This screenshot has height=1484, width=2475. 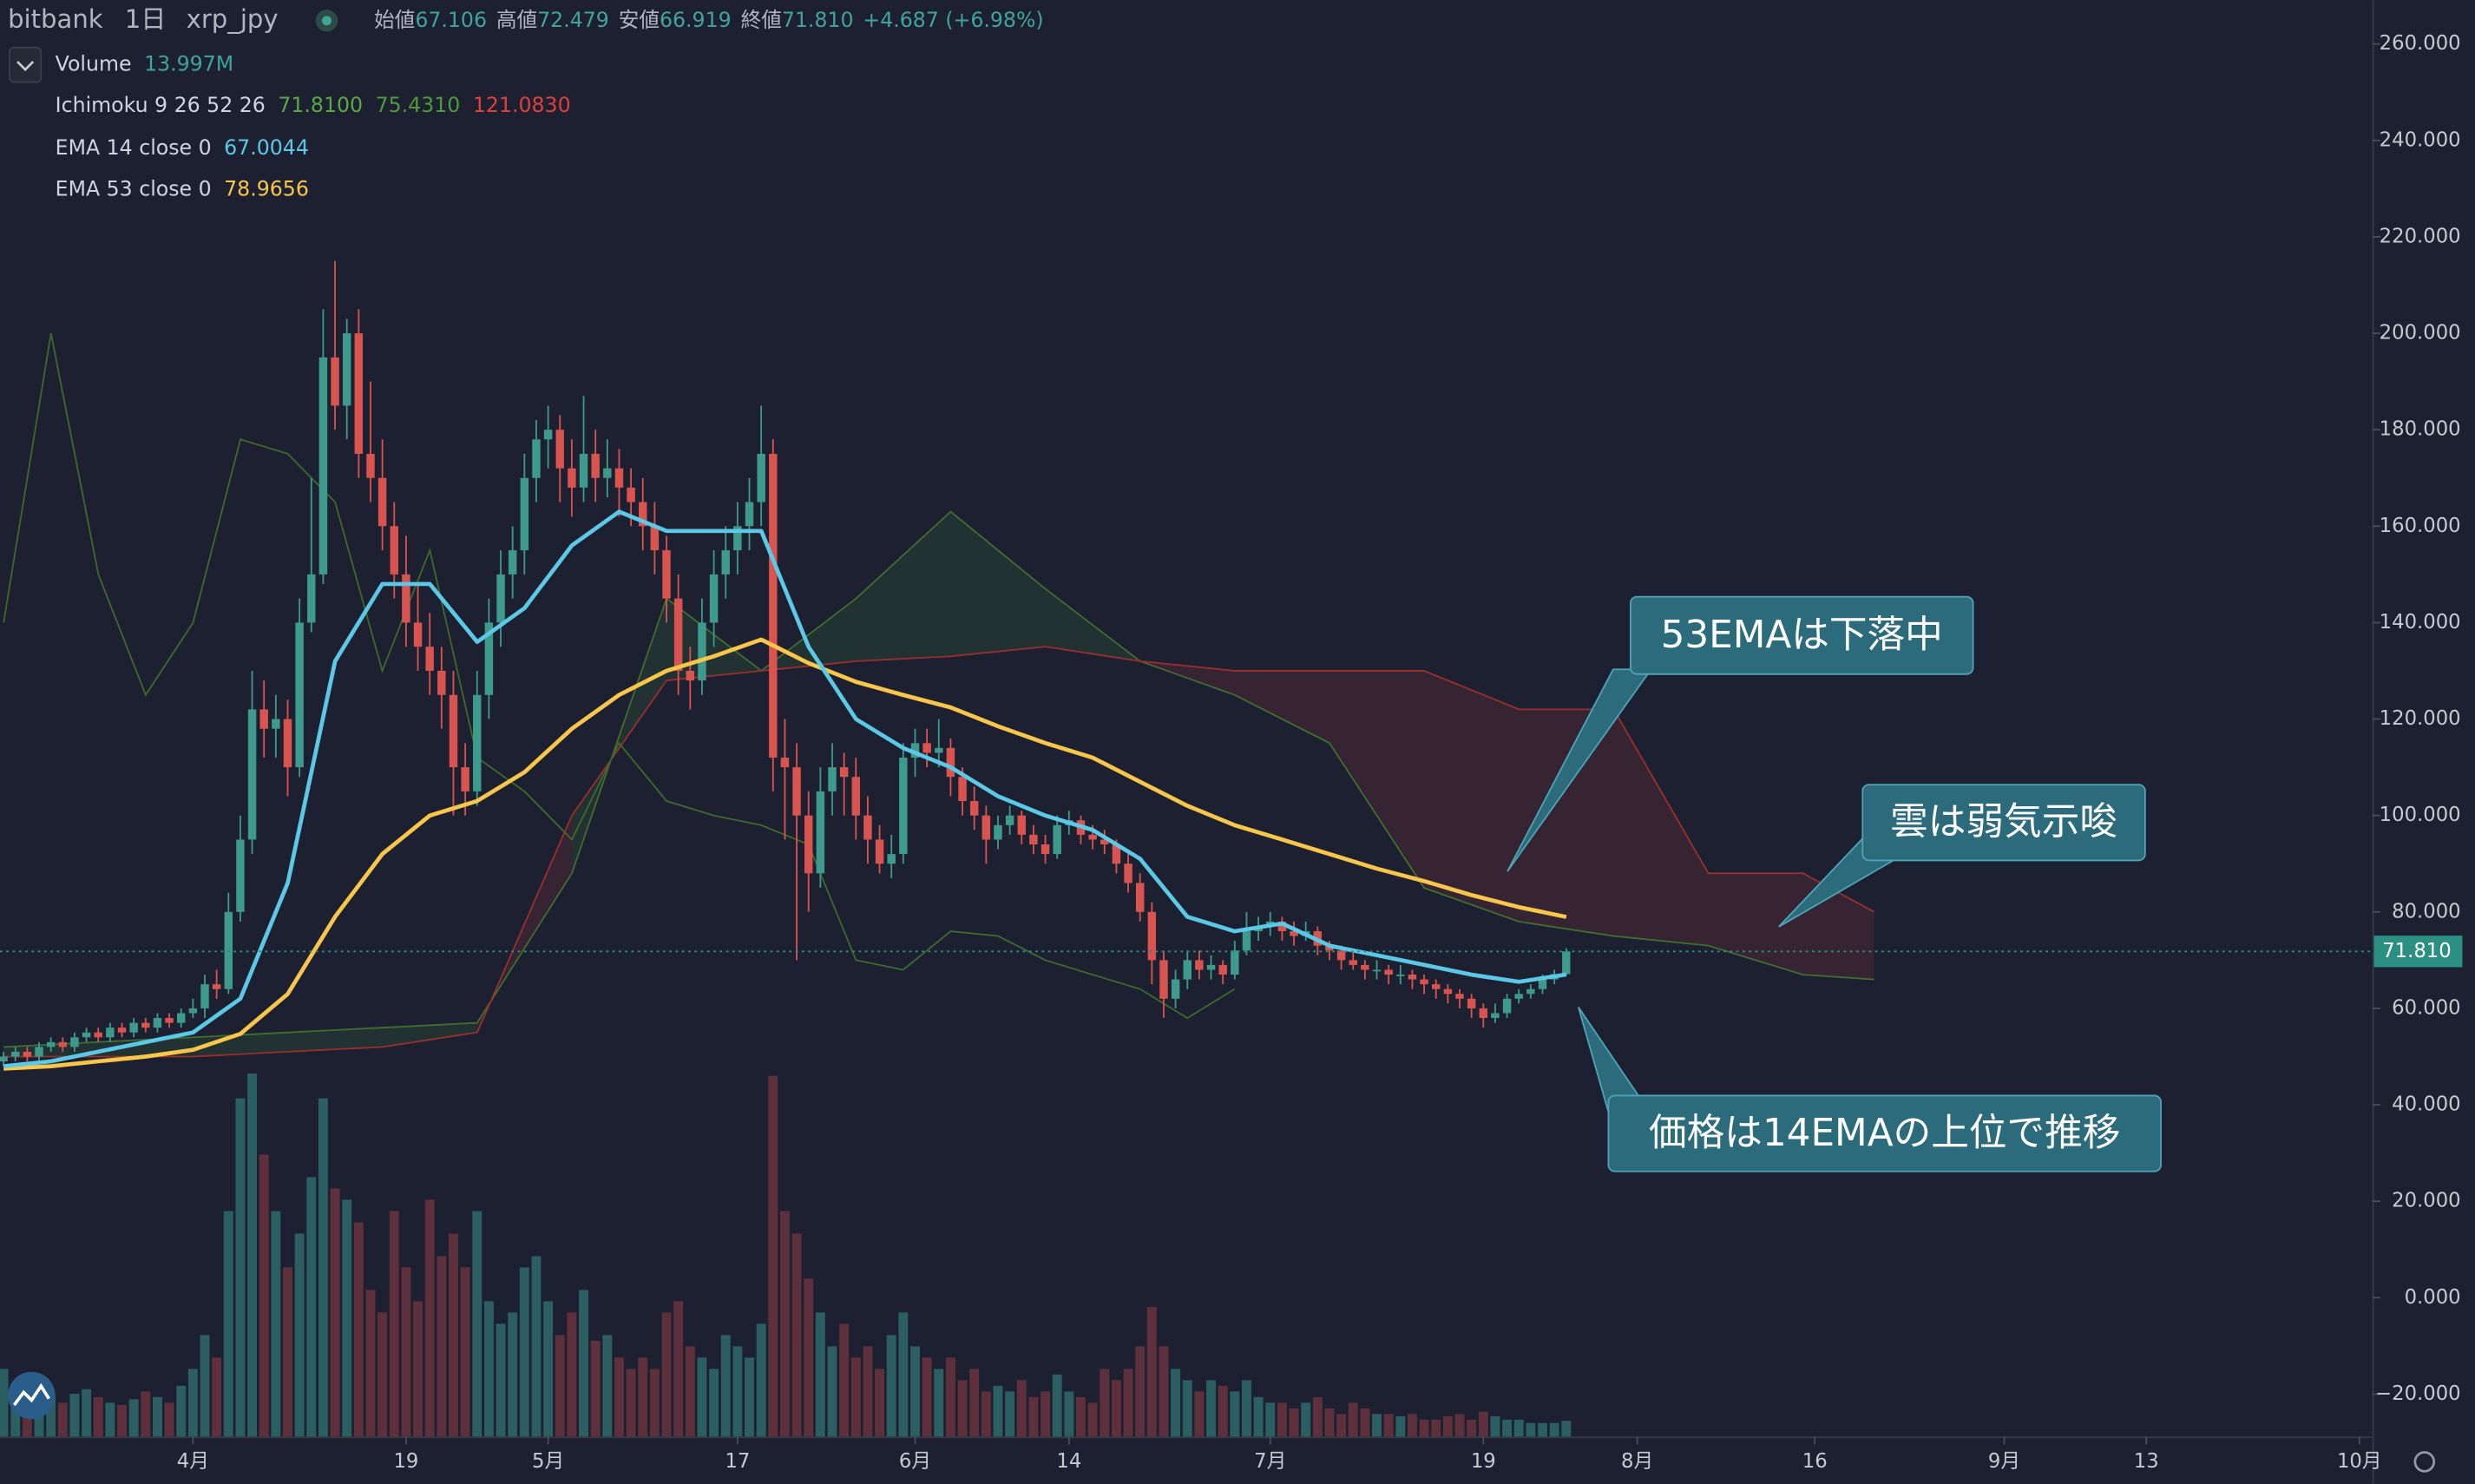 What do you see at coordinates (2418, 1393) in the screenshot?
I see `y-tick-label: −20.000` at bounding box center [2418, 1393].